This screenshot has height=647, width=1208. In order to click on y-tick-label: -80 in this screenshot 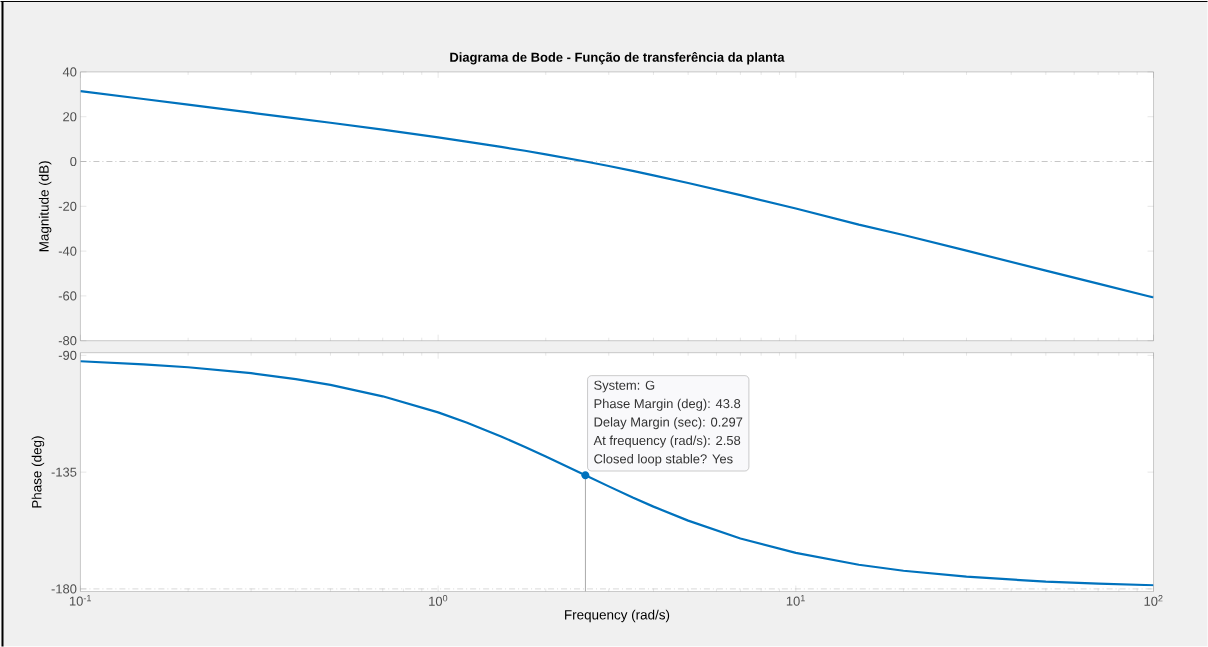, I will do `click(67, 340)`.